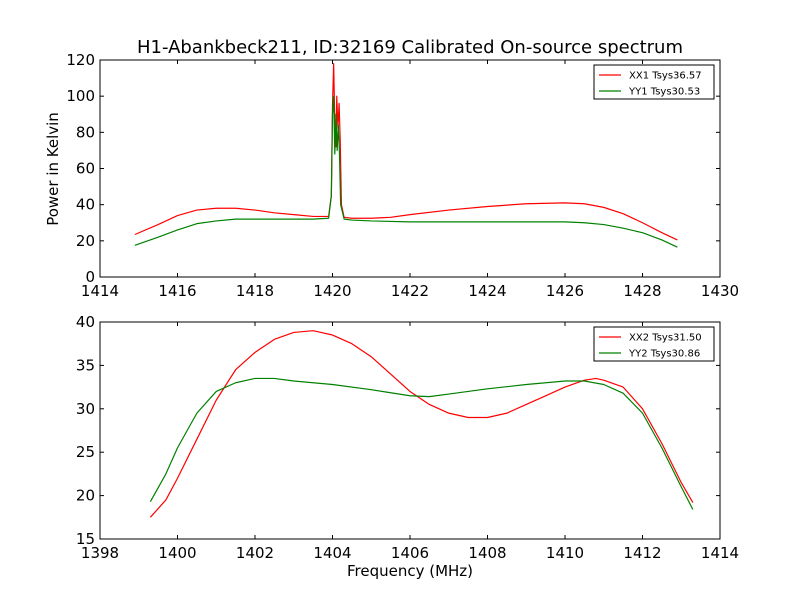 This screenshot has width=800, height=600. What do you see at coordinates (80, 96) in the screenshot?
I see `y-tick-label: 100` at bounding box center [80, 96].